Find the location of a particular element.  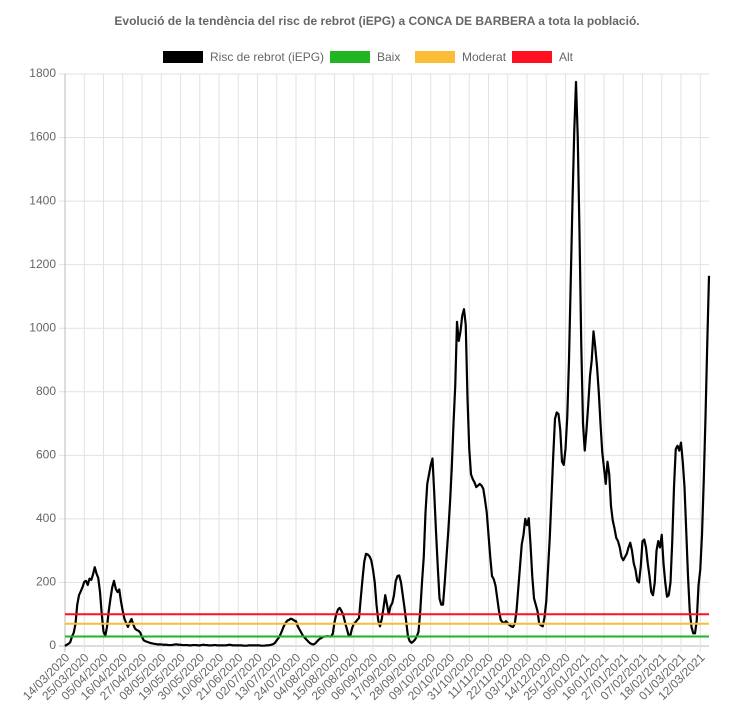

y-tick-label: 1400 is located at coordinates (42, 200).